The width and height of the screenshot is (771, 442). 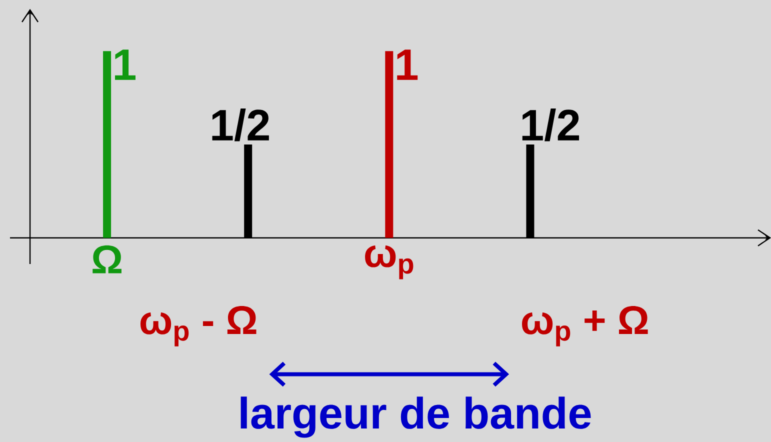 What do you see at coordinates (415, 417) in the screenshot?
I see `text: largeur de bande` at bounding box center [415, 417].